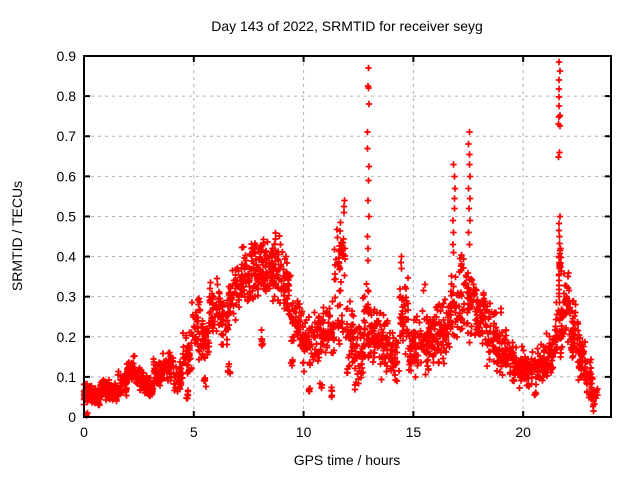  What do you see at coordinates (67, 337) in the screenshot?
I see `y-tick-label: 0.2` at bounding box center [67, 337].